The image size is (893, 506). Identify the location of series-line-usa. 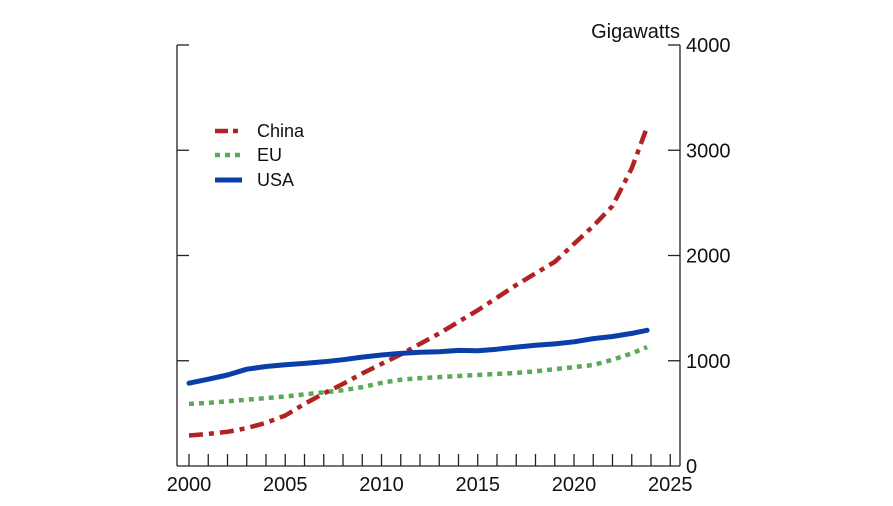
(418, 356).